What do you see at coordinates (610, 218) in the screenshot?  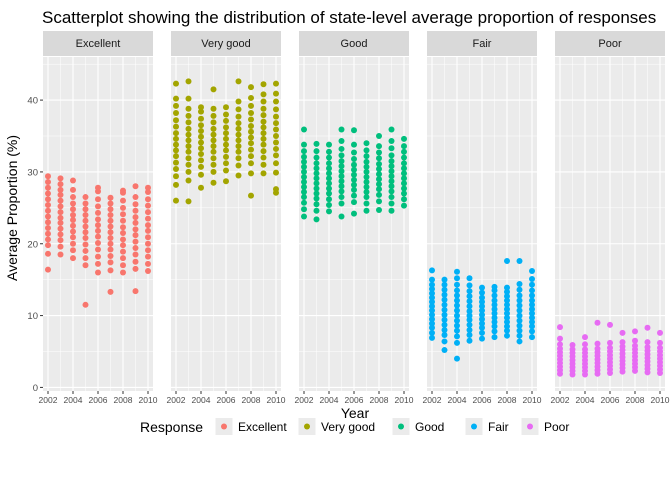 I see `facet-panel-poor: Poor 2002 2004 2006 2008 2010` at bounding box center [610, 218].